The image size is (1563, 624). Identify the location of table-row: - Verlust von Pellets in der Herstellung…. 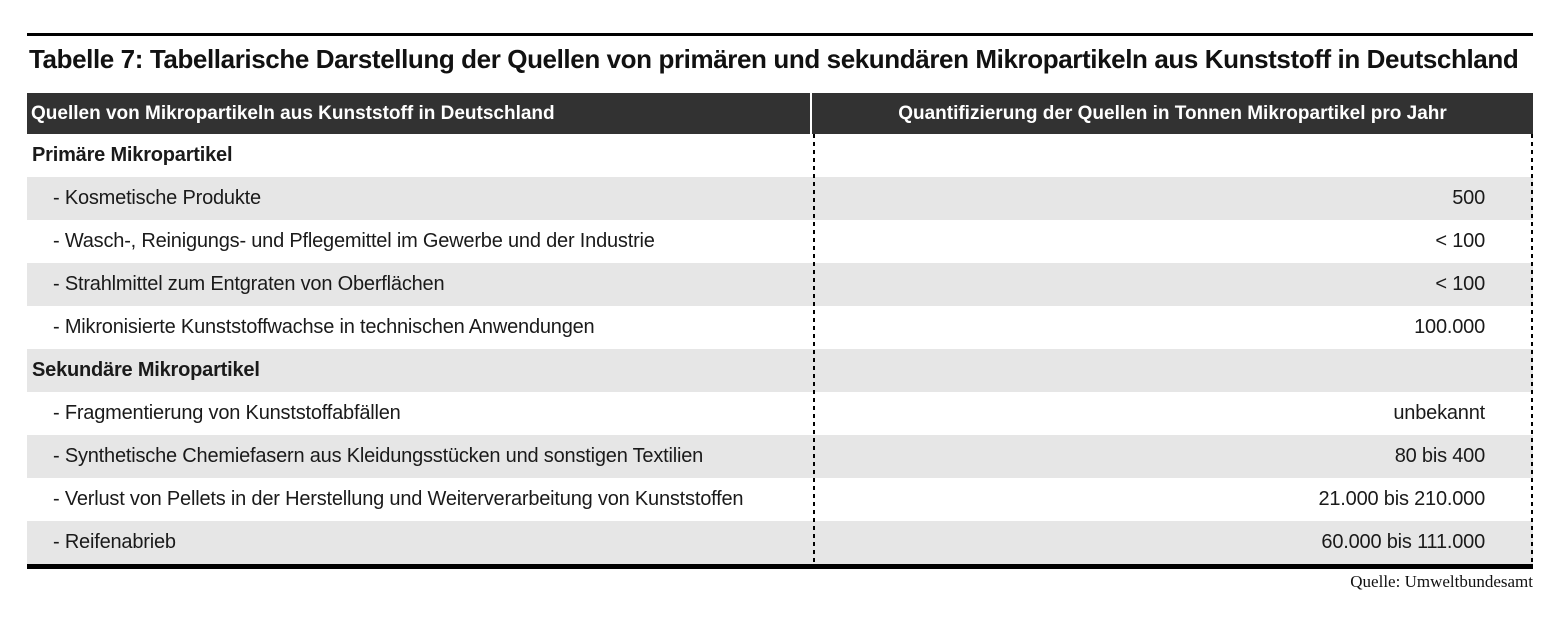
(780, 499).